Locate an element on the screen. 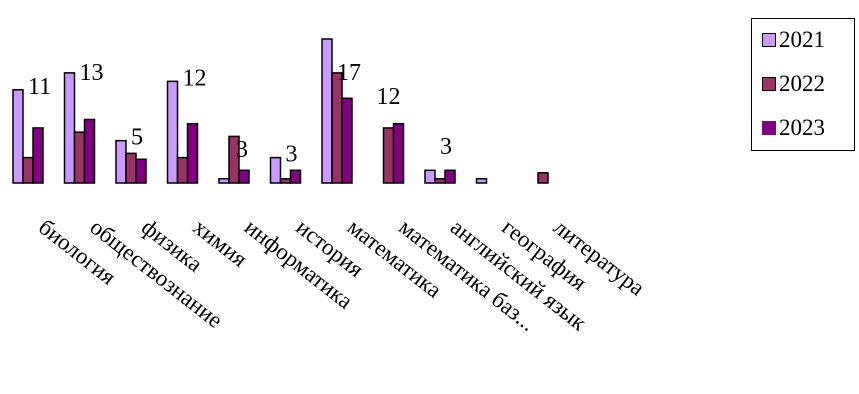  data-label: 17 is located at coordinates (349, 73).